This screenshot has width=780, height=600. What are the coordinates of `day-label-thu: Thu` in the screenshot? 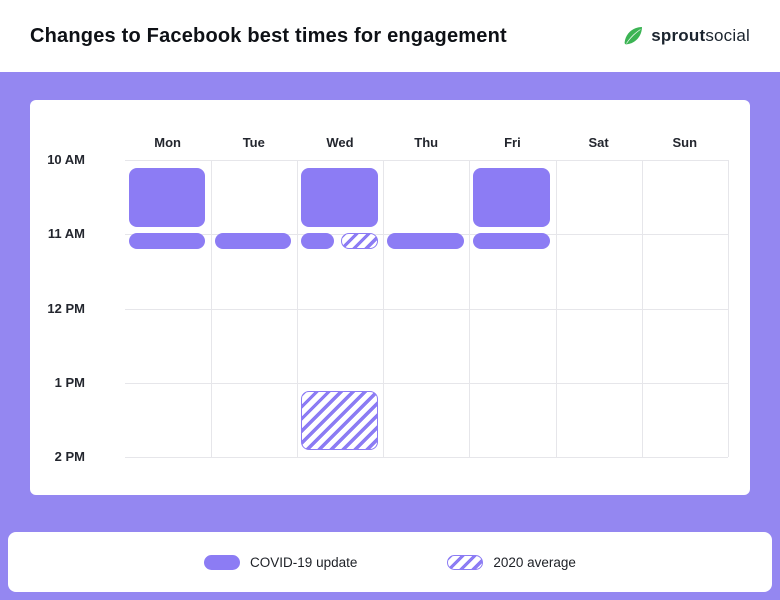 It's located at (426, 142).